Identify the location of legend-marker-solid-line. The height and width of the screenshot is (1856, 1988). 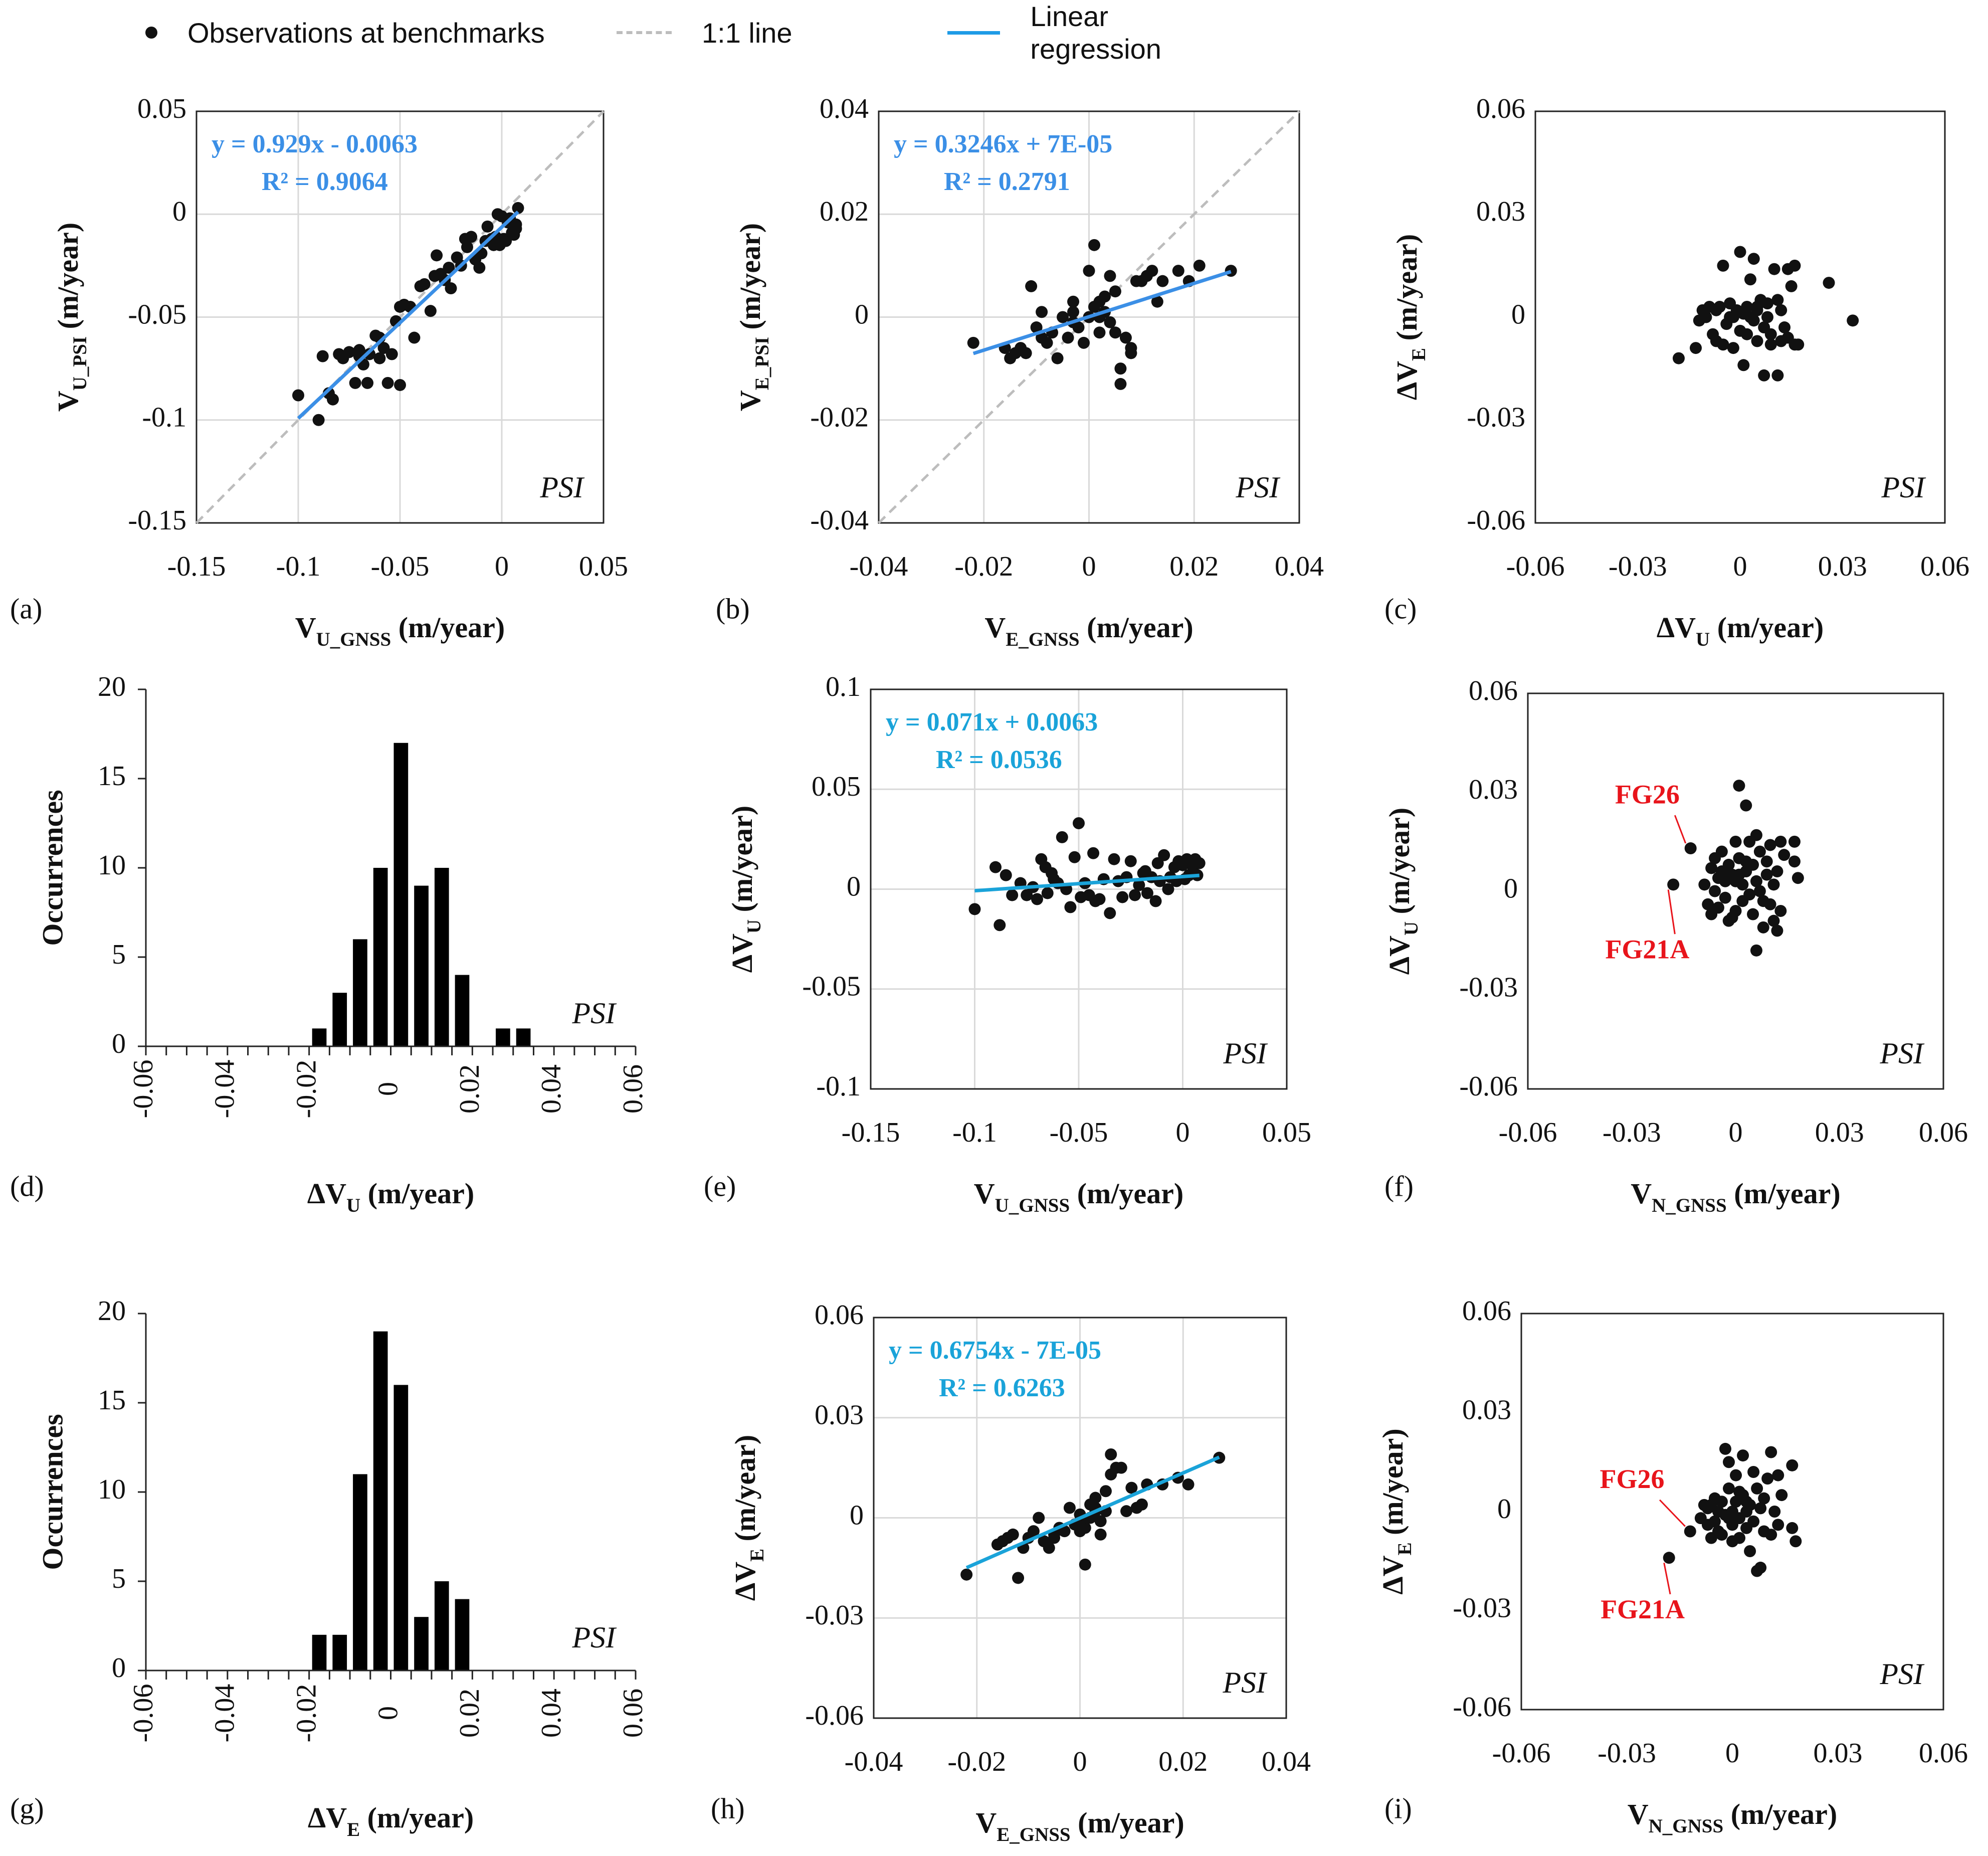
(974, 33).